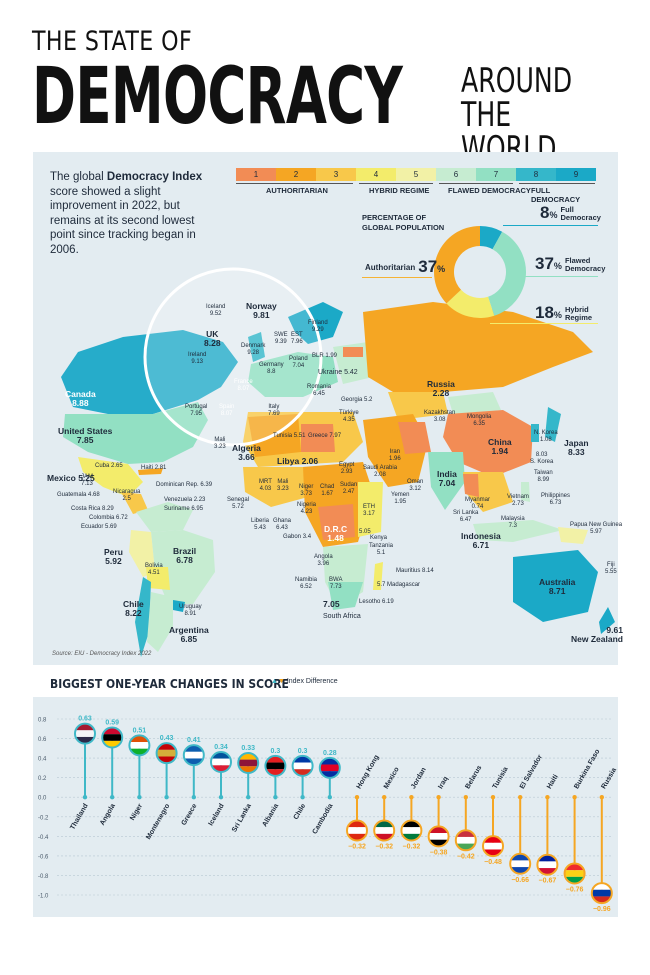  What do you see at coordinates (233, 357) in the screenshot?
I see `europe-magnifier` at bounding box center [233, 357].